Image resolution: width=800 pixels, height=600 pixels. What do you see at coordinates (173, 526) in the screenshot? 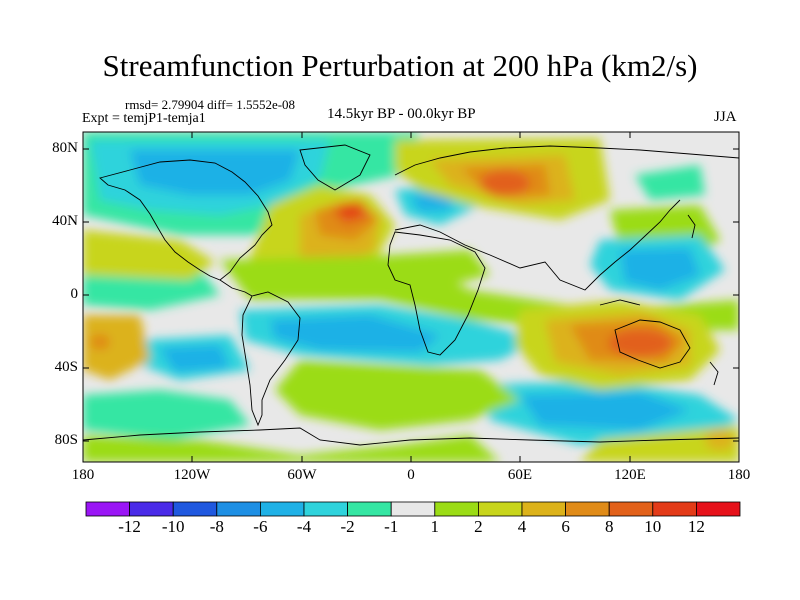
I see `colorbar-label: -10` at bounding box center [173, 526].